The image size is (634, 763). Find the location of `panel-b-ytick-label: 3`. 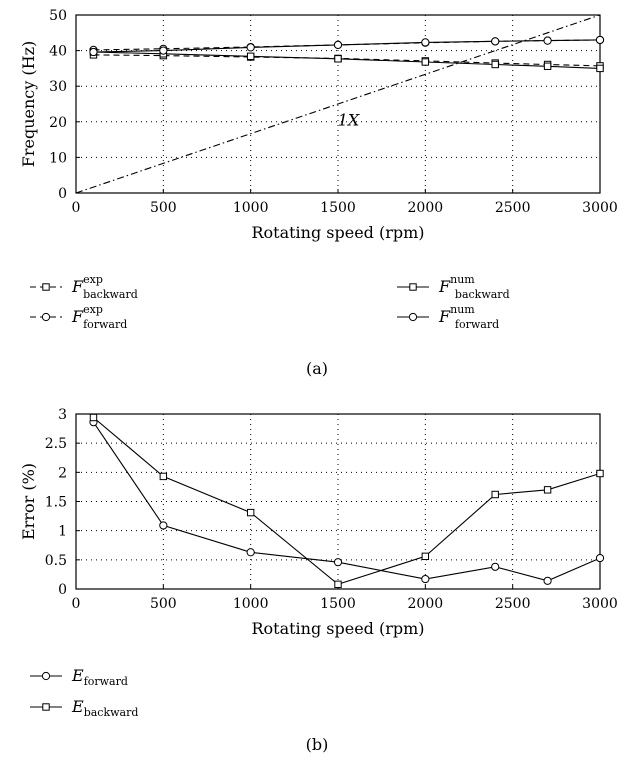

panel-b-ytick-label: 3 is located at coordinates (62, 415).